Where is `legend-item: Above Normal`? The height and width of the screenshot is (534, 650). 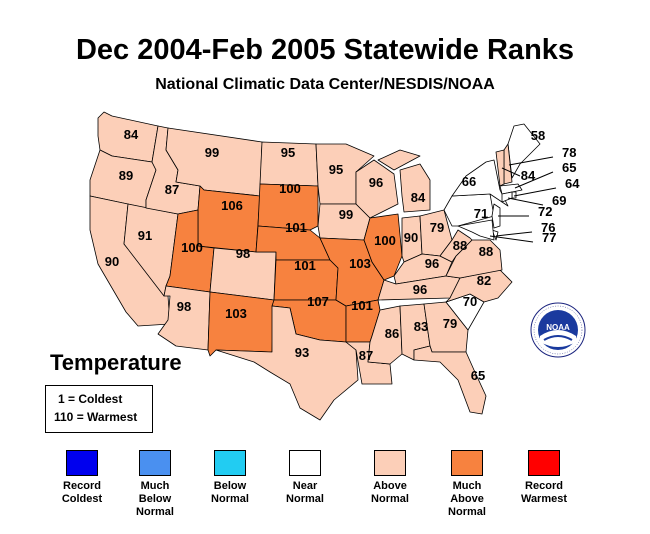
legend-item: Above Normal is located at coordinates (390, 478).